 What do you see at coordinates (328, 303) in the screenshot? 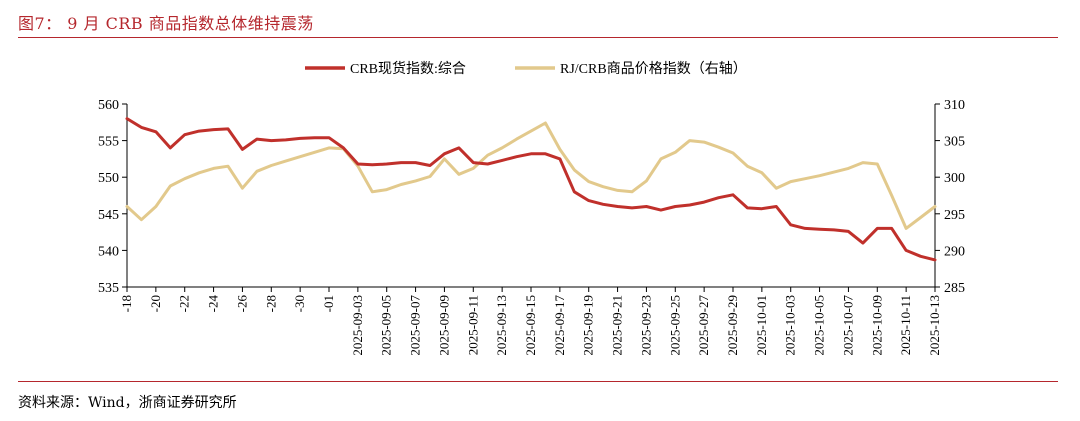
I see `x-tick-label: -01` at bounding box center [328, 303].